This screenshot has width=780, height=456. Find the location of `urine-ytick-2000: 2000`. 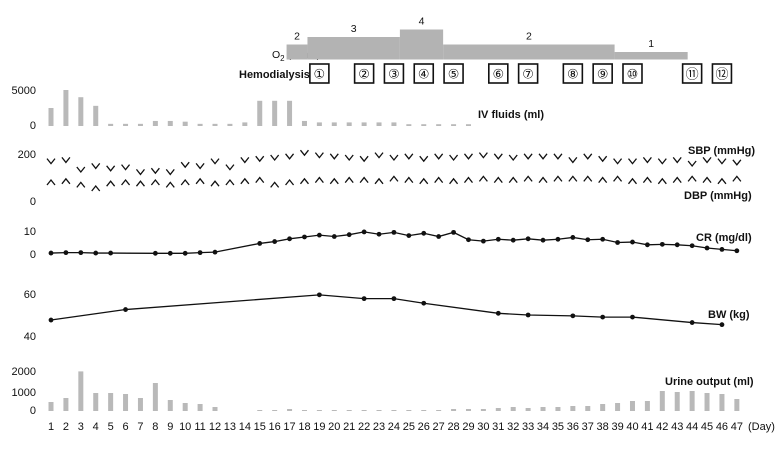

urine-ytick-2000: 2000 is located at coordinates (24, 372).